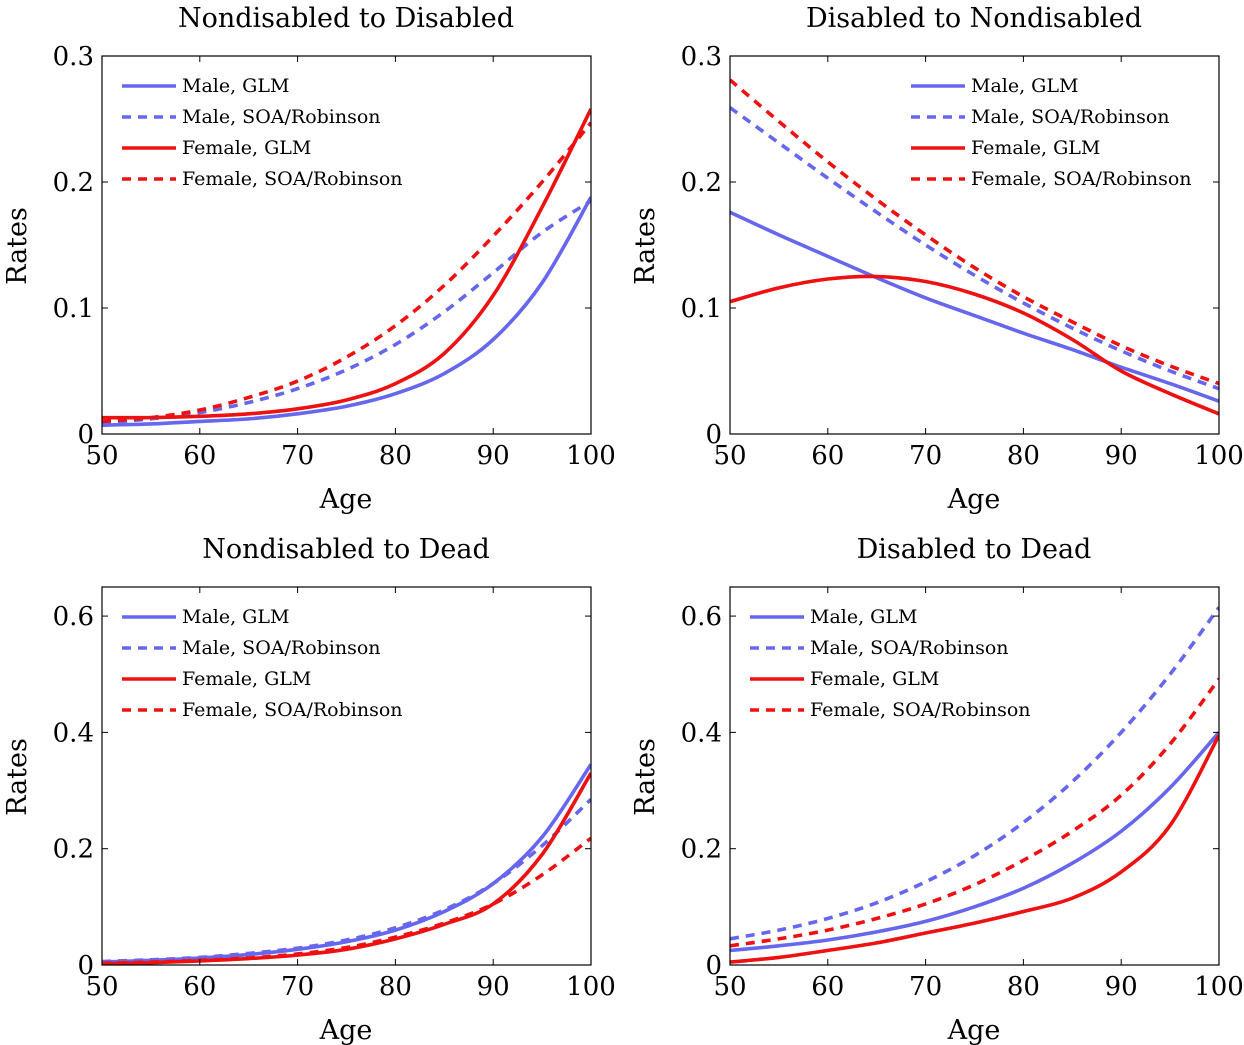 The width and height of the screenshot is (1244, 1045). Describe the element at coordinates (974, 18) in the screenshot. I see `chart-title: Disabled to Nondisabled` at that location.